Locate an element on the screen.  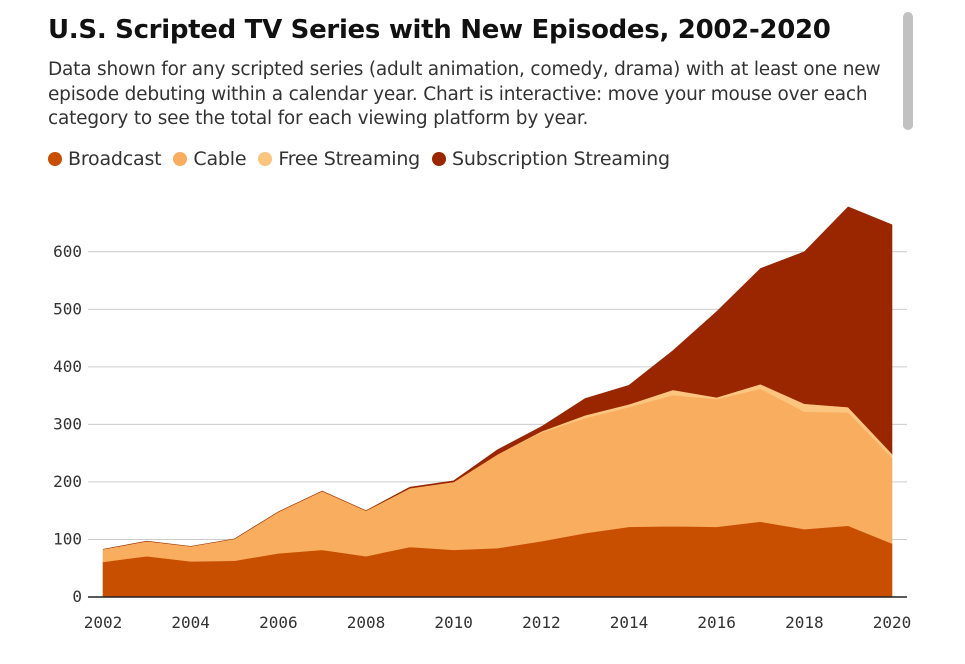
y-tick-label-100: 100 is located at coordinates (67, 538).